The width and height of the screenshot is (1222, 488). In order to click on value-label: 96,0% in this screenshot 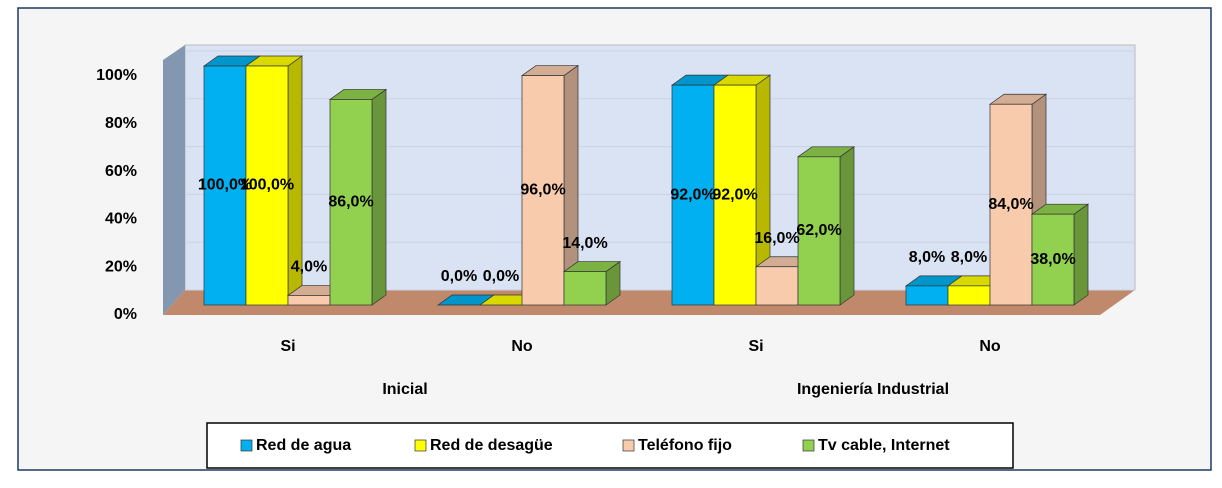, I will do `click(542, 189)`.